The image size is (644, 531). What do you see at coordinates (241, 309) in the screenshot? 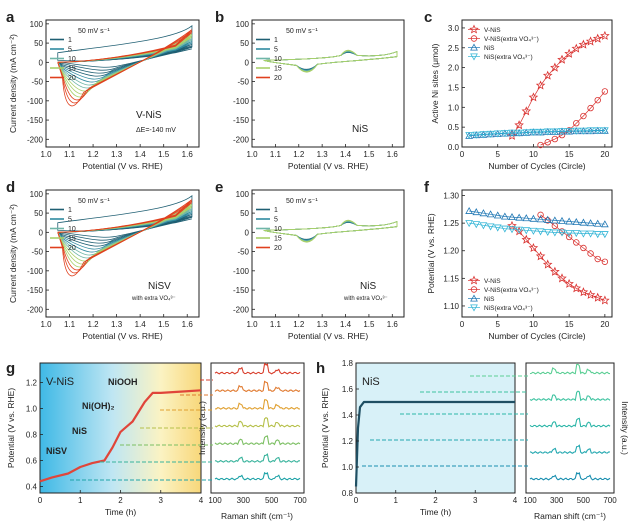
I see `y-tick-label: -200` at bounding box center [241, 309].